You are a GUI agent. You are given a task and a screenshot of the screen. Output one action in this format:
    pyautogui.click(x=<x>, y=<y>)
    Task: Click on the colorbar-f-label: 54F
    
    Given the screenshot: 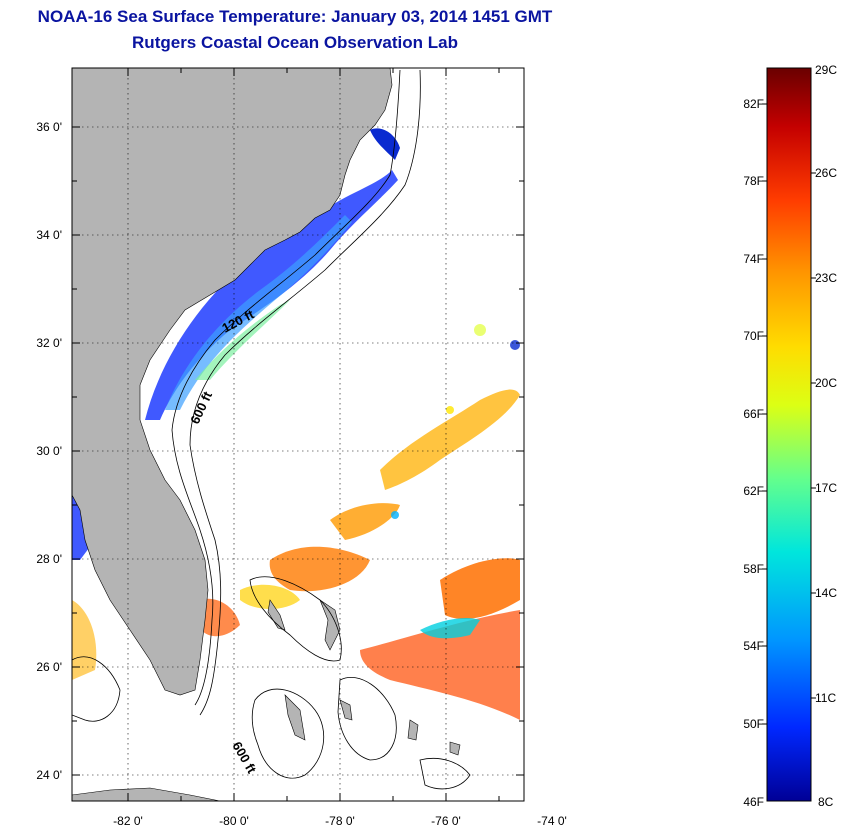 What is the action you would take?
    pyautogui.click(x=753, y=646)
    